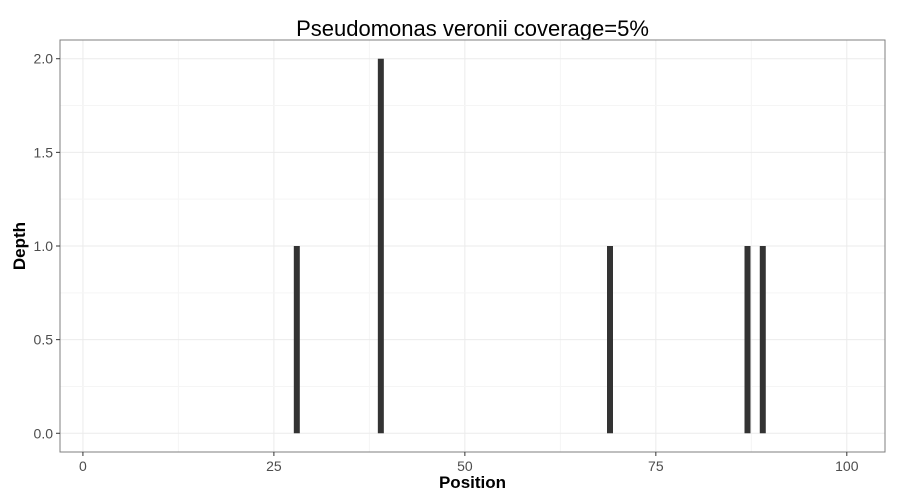 This screenshot has height=500, width=900. Describe the element at coordinates (44, 152) in the screenshot. I see `y-tick-label: 1.5` at that location.